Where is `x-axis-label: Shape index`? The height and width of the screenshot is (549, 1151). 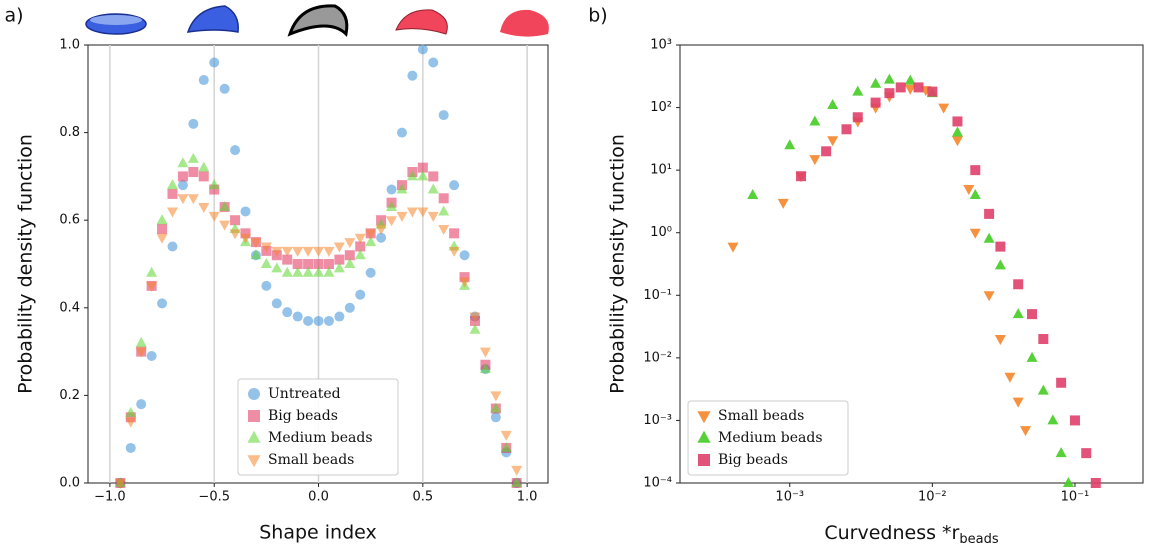
x-axis-label: Shape index is located at coordinates (318, 533).